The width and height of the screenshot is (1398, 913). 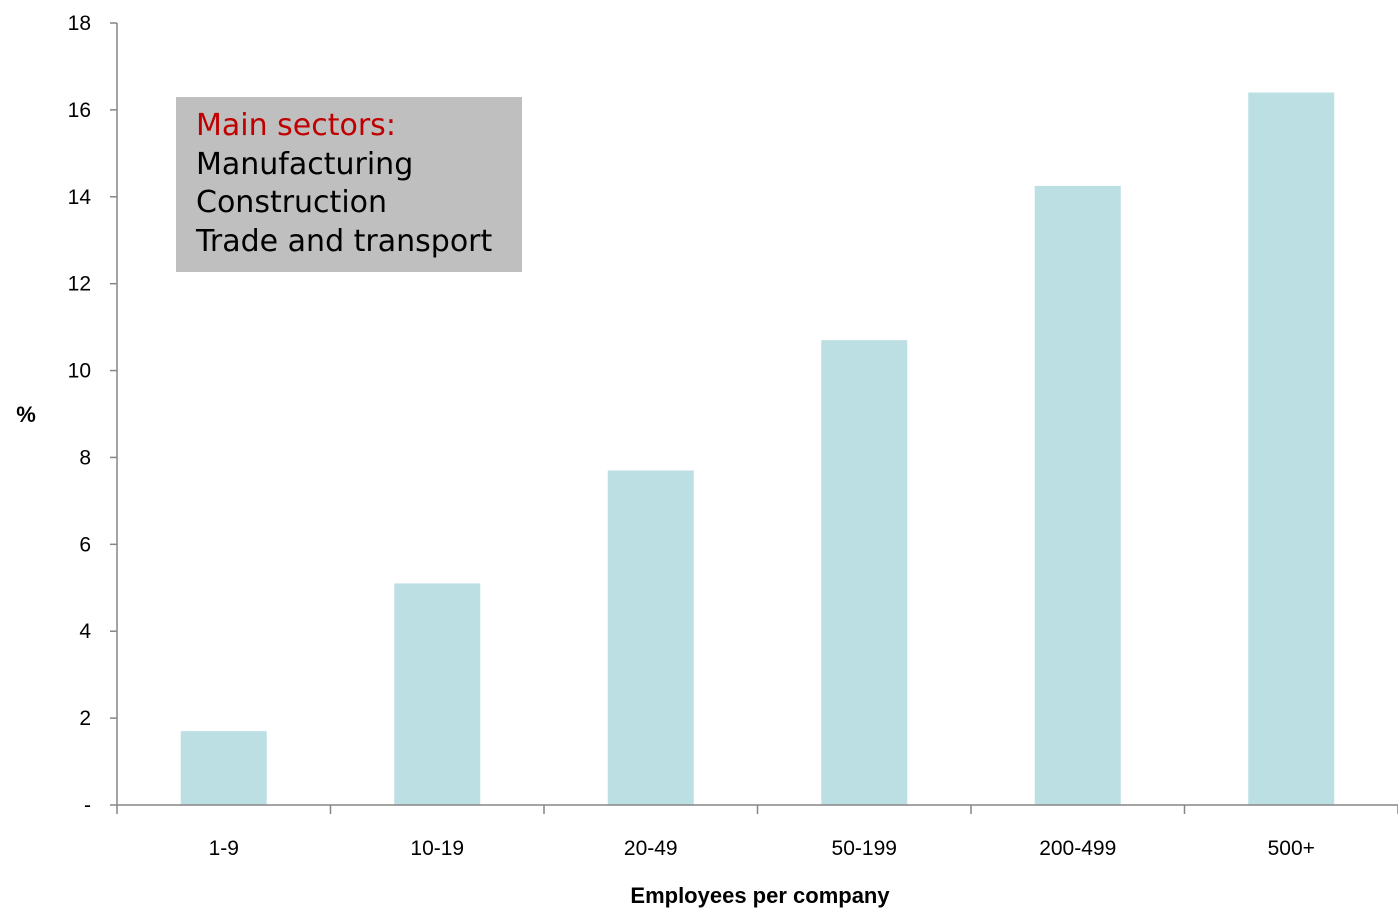 What do you see at coordinates (79, 23) in the screenshot?
I see `y-tick-label: 18` at bounding box center [79, 23].